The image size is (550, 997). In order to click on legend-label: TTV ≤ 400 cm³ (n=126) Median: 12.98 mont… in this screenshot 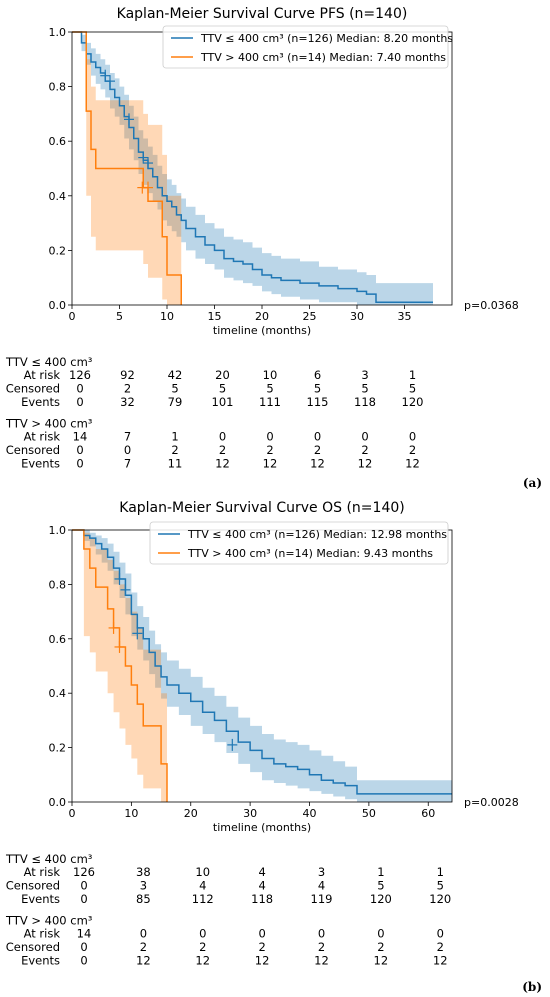, I will do `click(317, 534)`.